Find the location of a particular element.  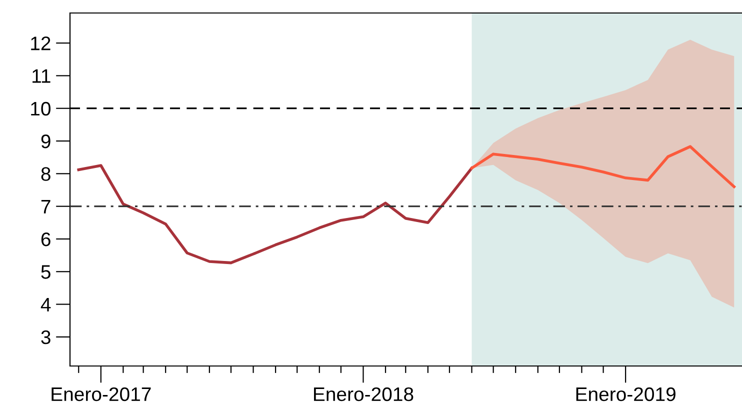

y-tick-label: 9 is located at coordinates (45, 141).